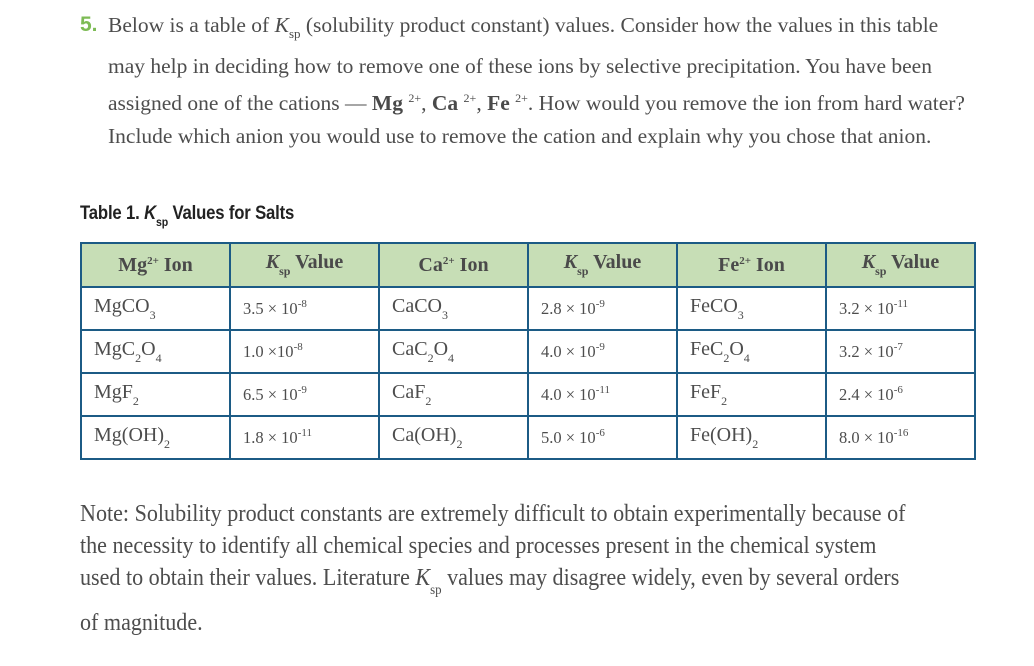  I want to click on formula: FeC, so click(707, 348).